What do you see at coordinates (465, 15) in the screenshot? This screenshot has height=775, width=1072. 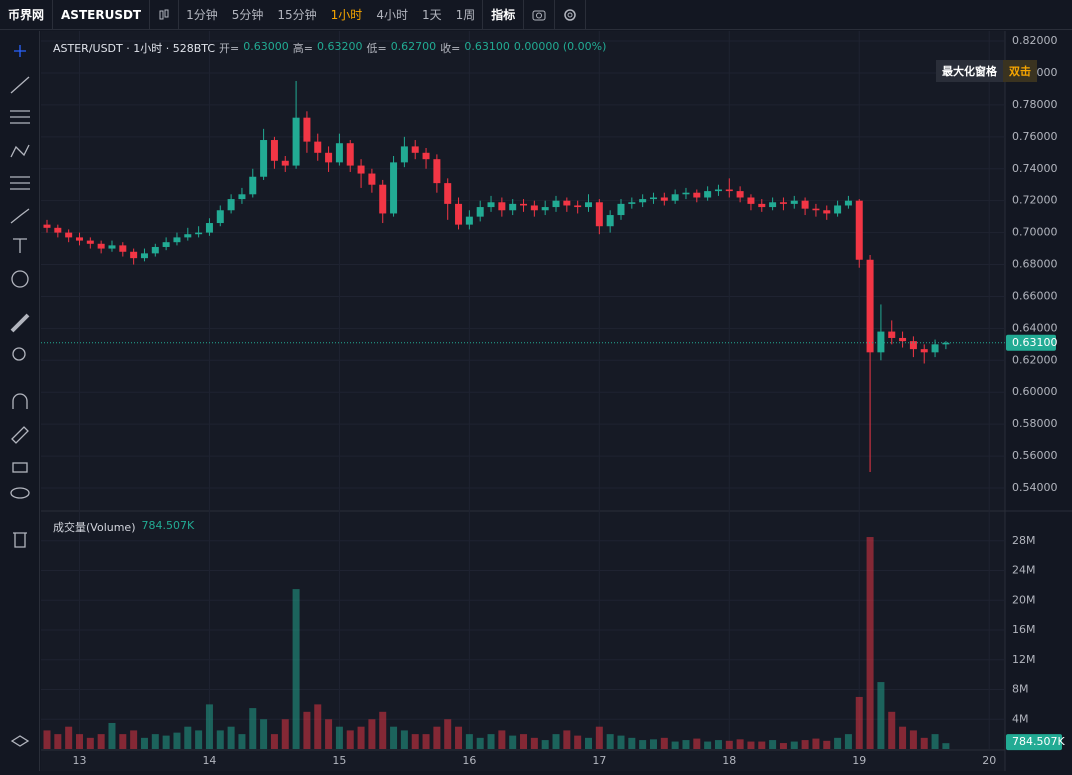 I see `interval: 1周` at bounding box center [465, 15].